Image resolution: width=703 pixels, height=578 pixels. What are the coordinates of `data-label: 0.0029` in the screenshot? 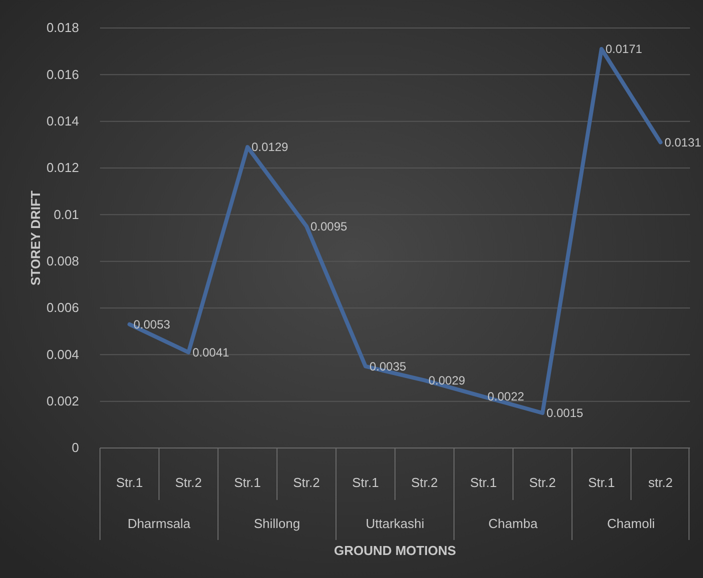 It's located at (447, 380).